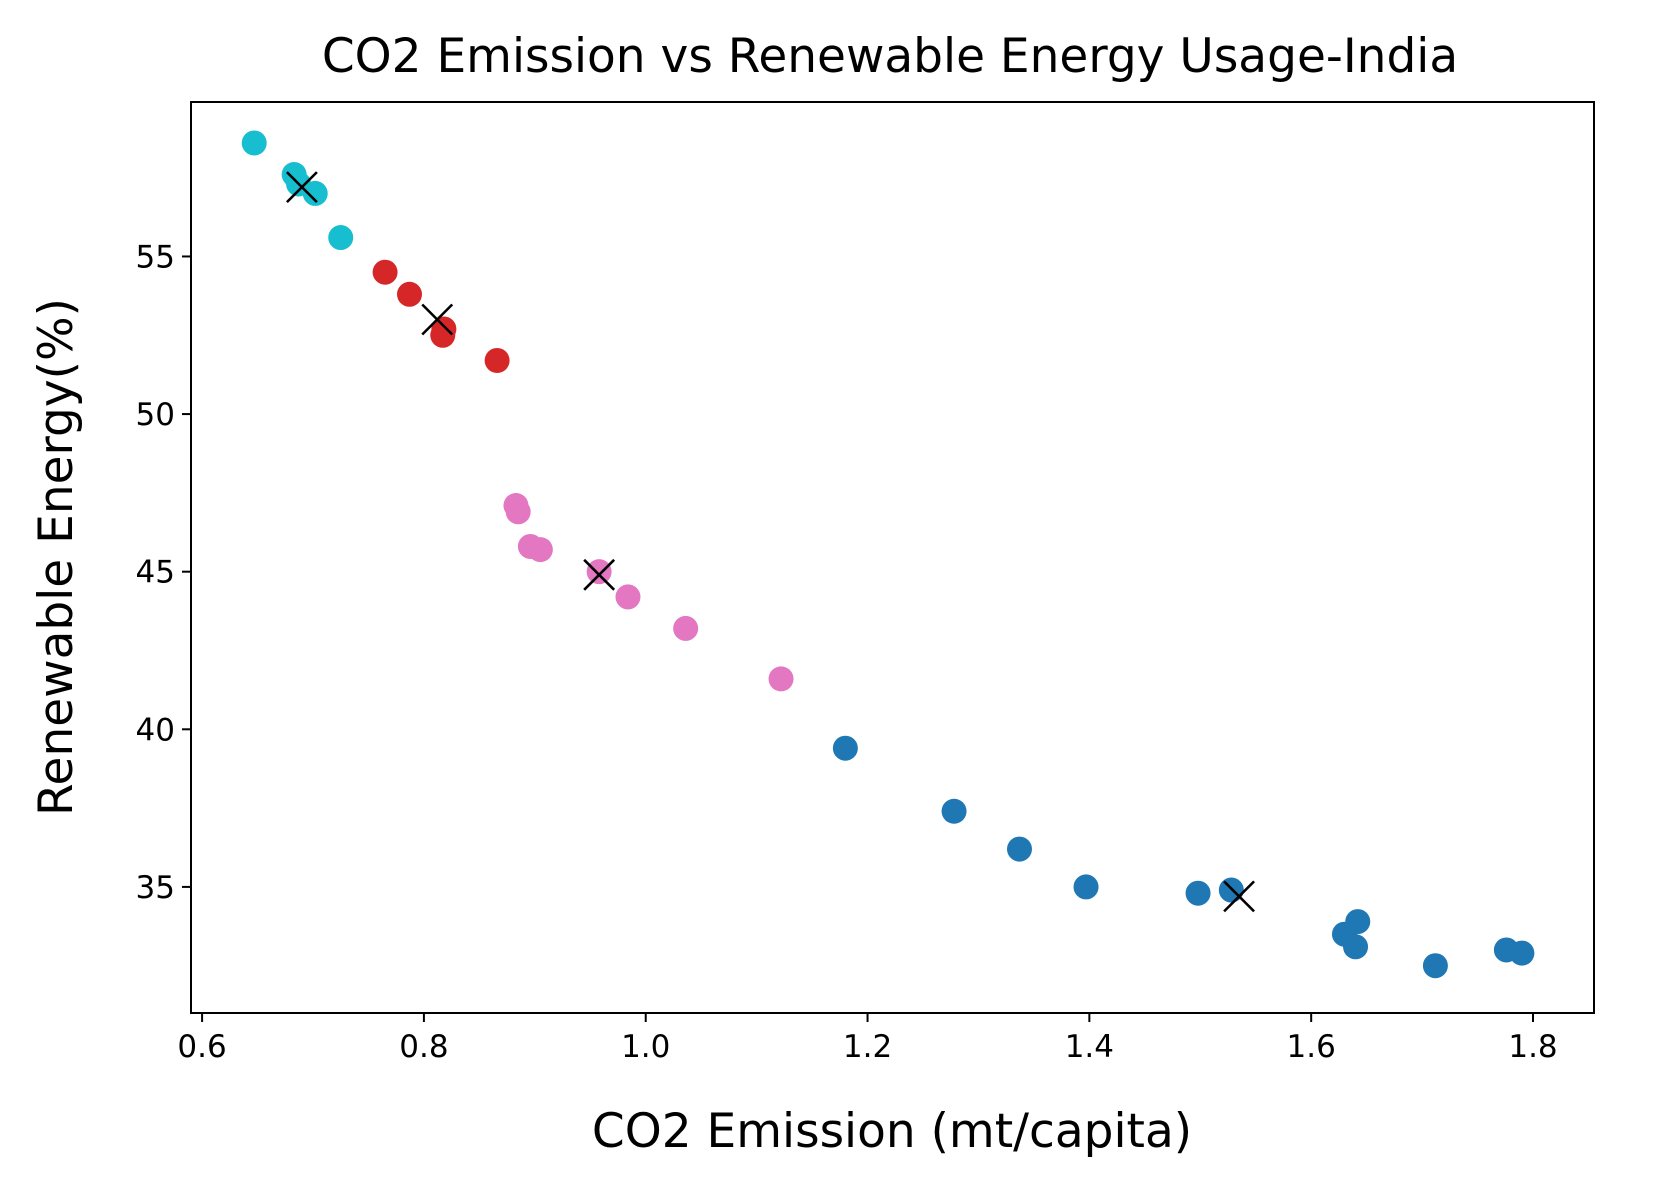 The width and height of the screenshot is (1671, 1183). I want to click on x-axis-ticks: 0.6 0.8 1.0 1.2 1.4 1.6 1.8, so click(867, 1039).